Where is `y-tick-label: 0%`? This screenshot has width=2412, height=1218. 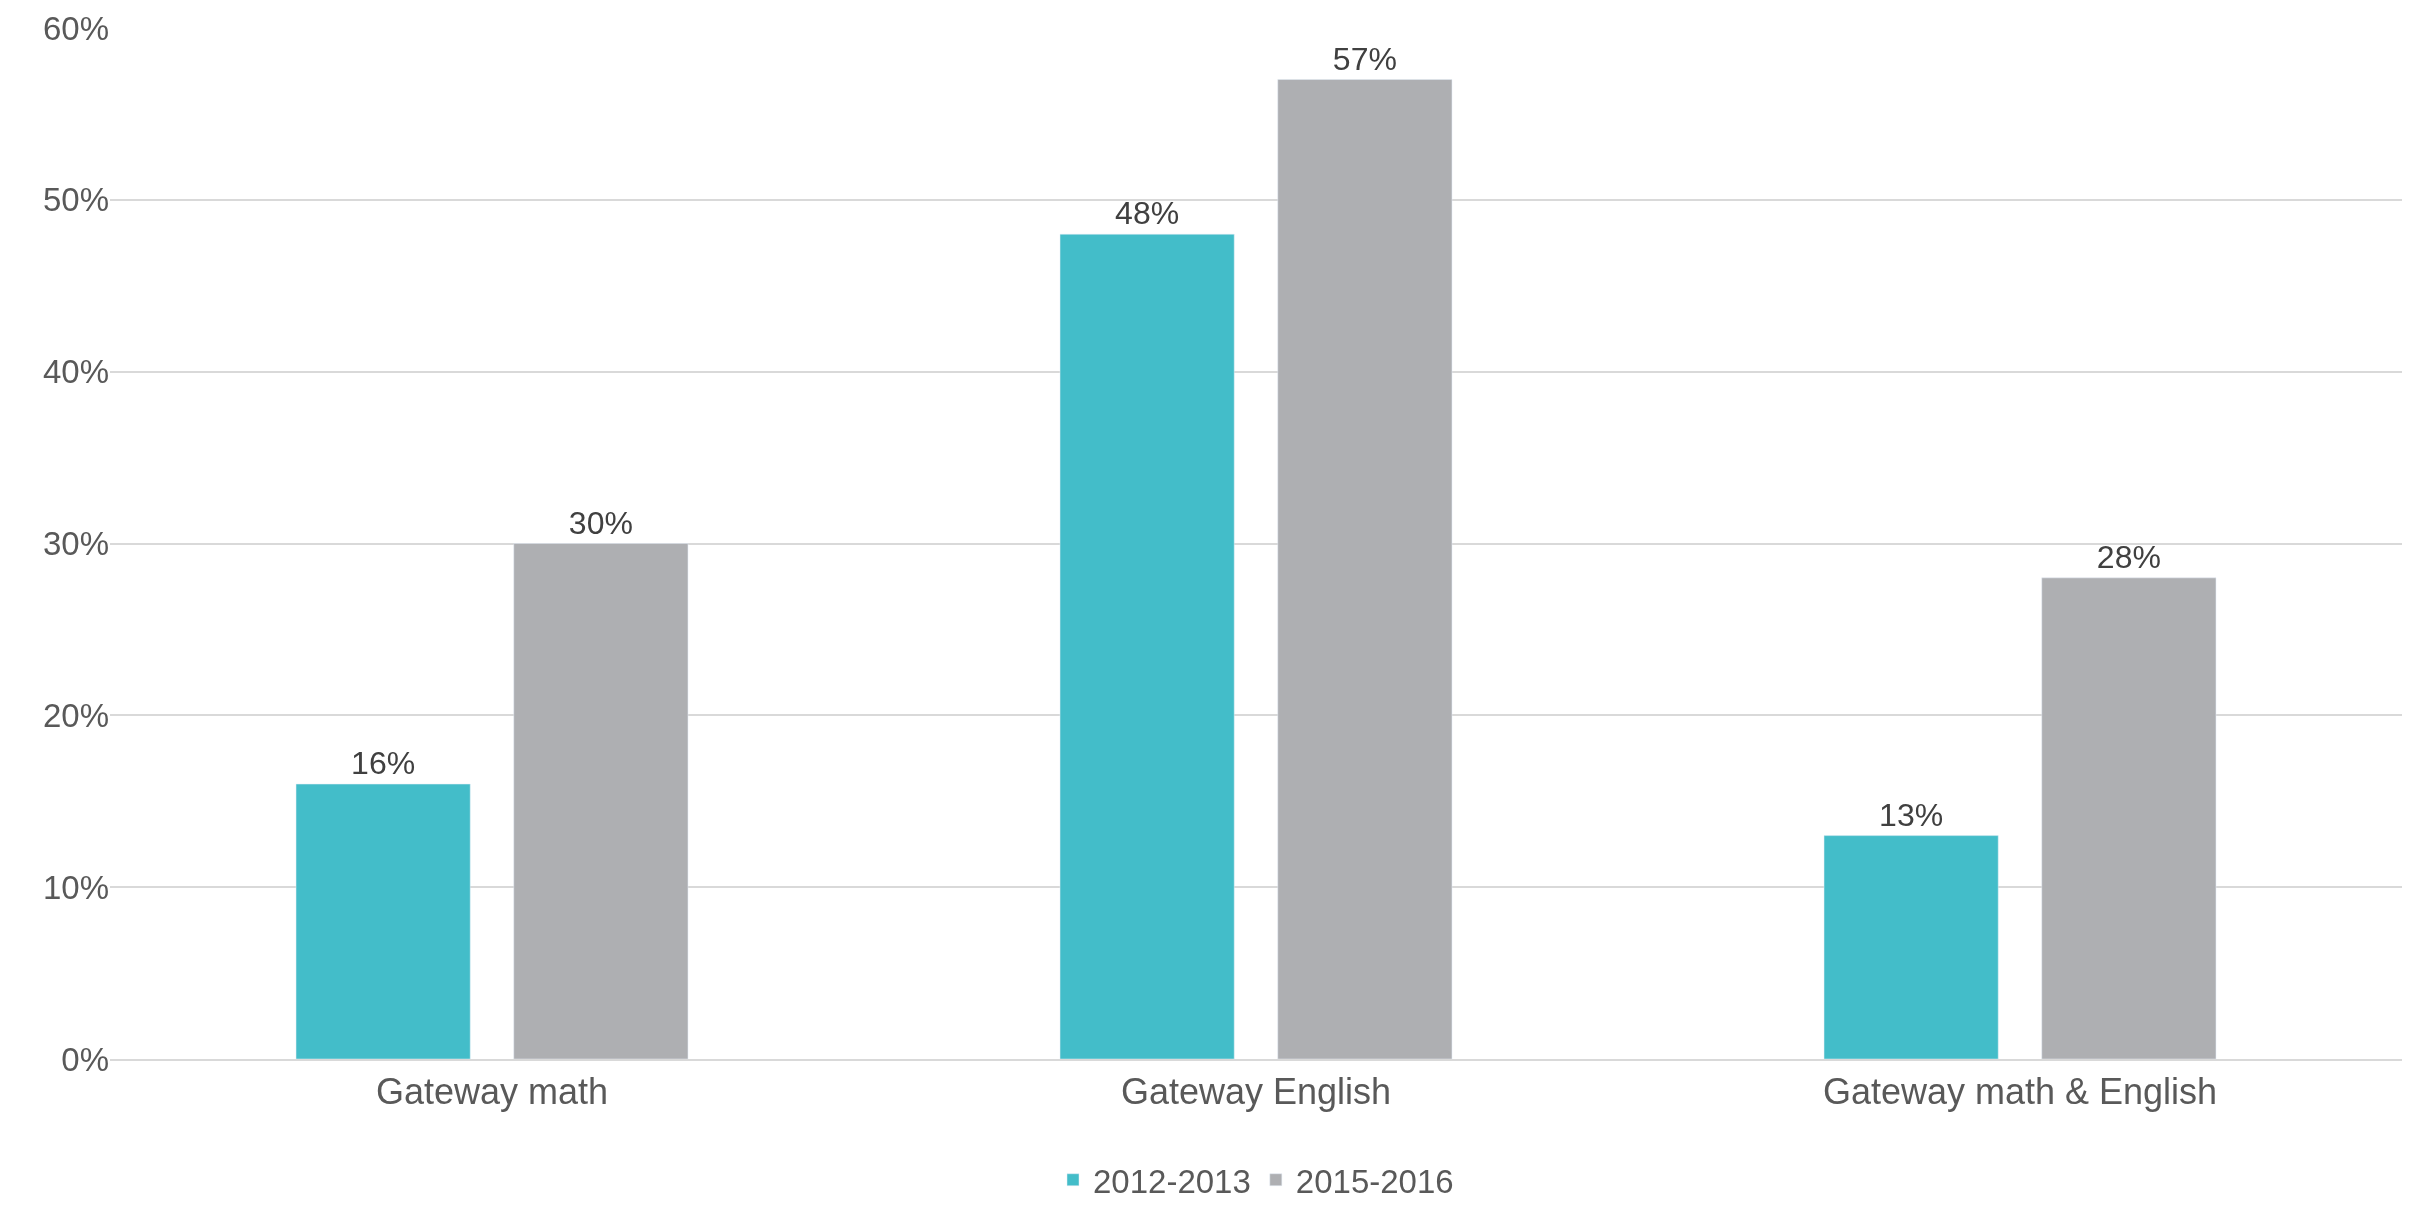 y-tick-label: 0% is located at coordinates (85, 1059).